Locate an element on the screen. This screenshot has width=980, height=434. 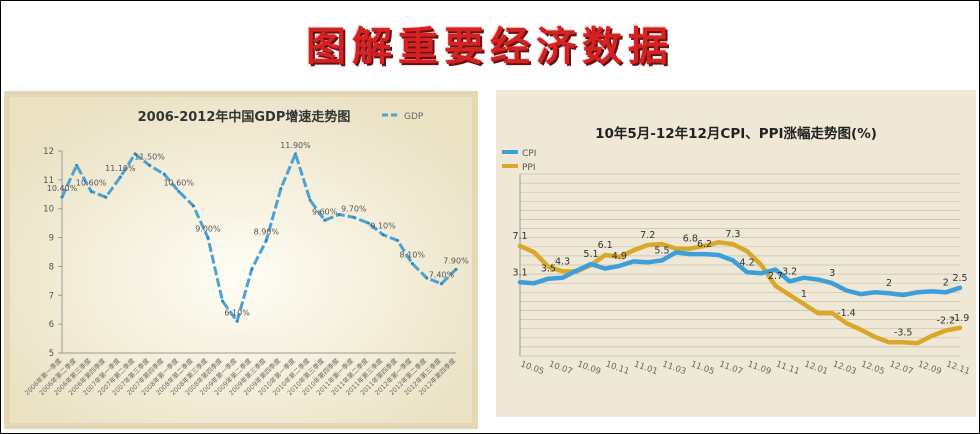
cpi-legend-label: CPI is located at coordinates (529, 154).